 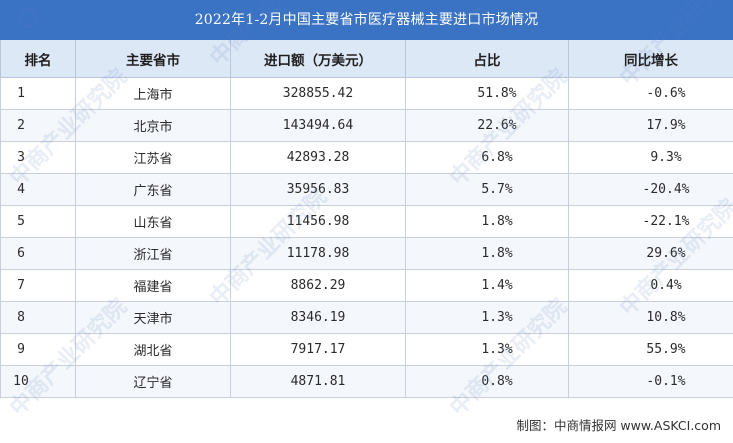 I want to click on yoy-cell: 29.6%, so click(x=650, y=253).